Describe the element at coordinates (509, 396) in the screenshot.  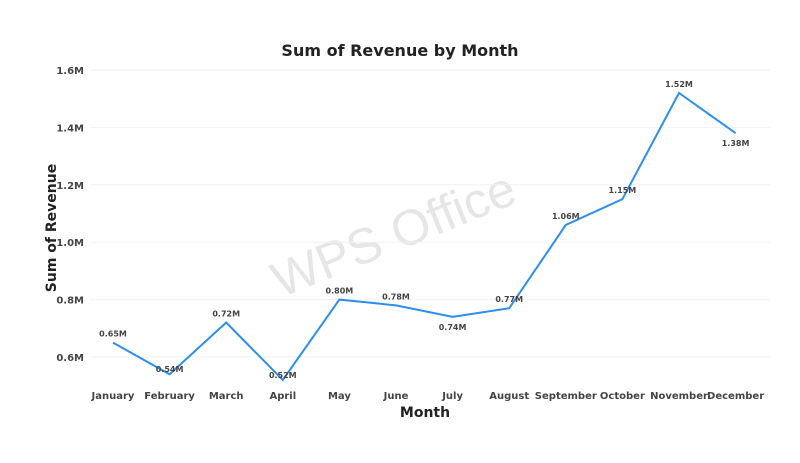
I see `x-tick-label: August` at that location.